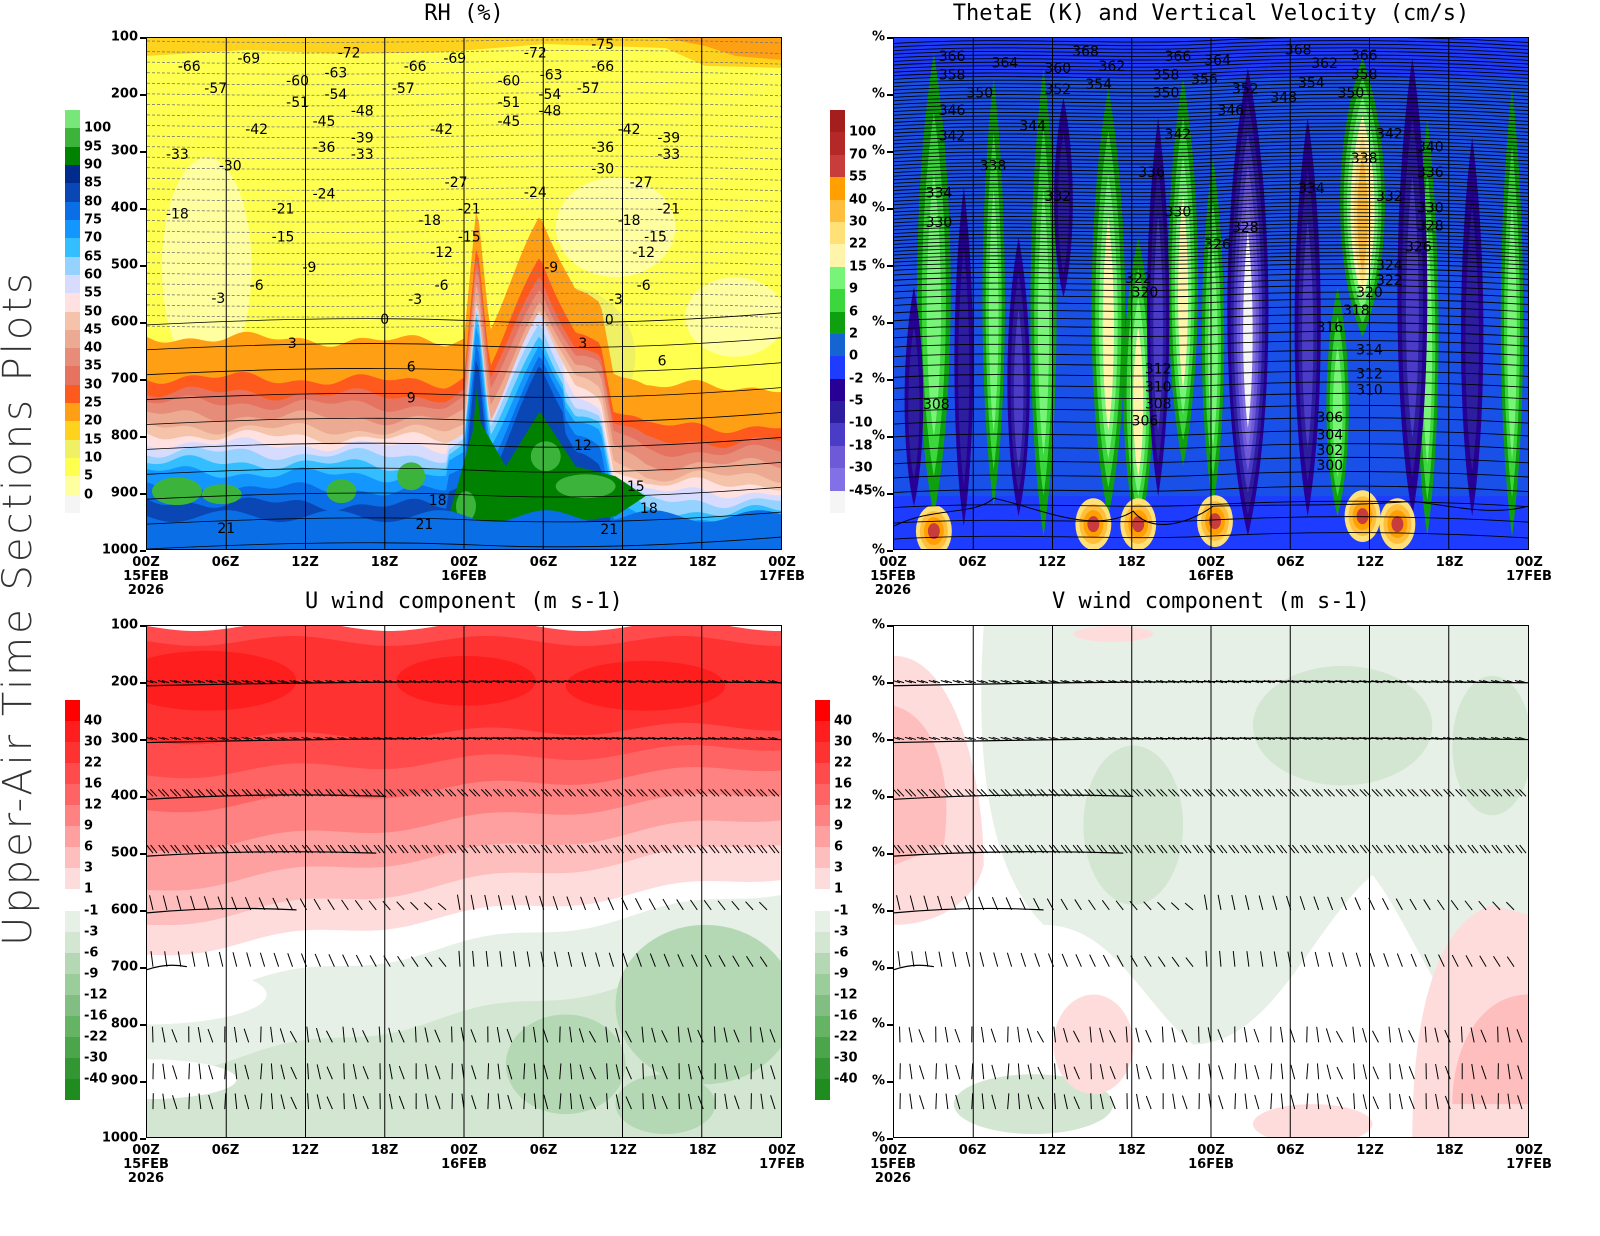 Image resolution: width=1600 pixels, height=1236 pixels. What do you see at coordinates (509, 82) in the screenshot?
I see `temperature-contour-label: -60` at bounding box center [509, 82].